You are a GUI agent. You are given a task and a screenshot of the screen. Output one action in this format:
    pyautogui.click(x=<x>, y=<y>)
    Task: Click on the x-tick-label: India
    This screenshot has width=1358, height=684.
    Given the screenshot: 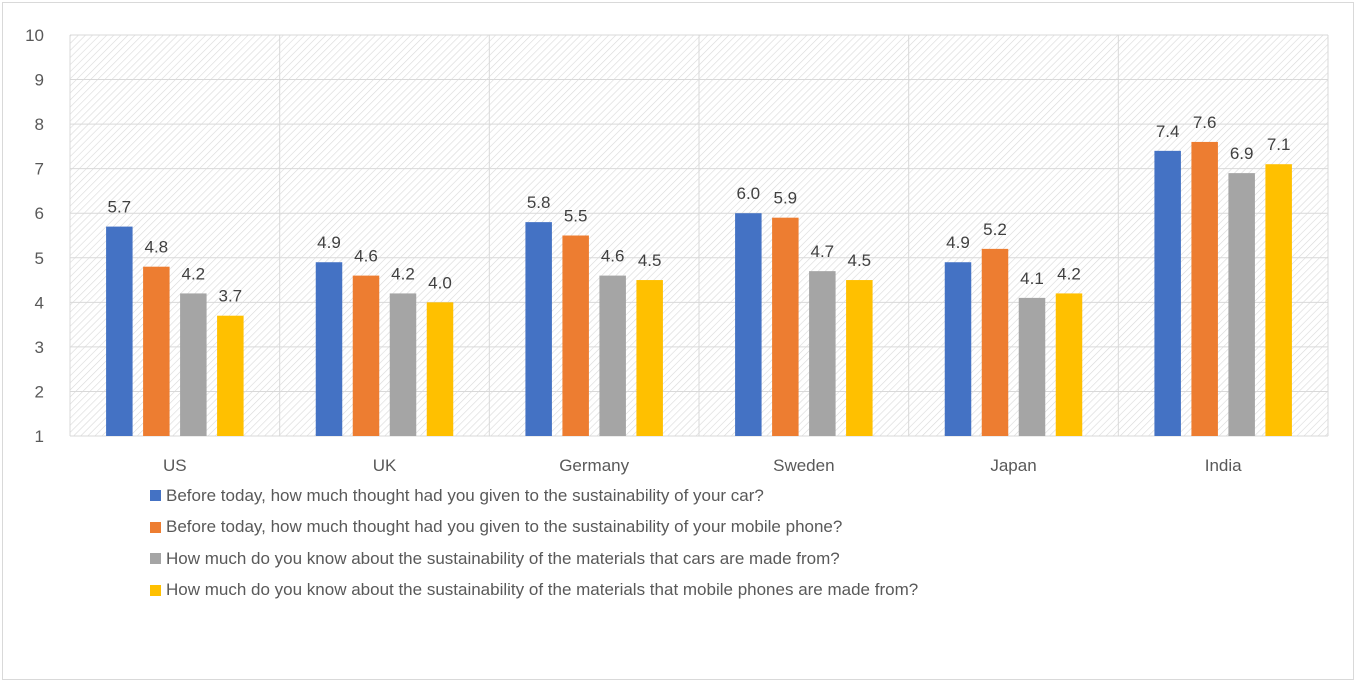 What is the action you would take?
    pyautogui.click(x=1223, y=465)
    